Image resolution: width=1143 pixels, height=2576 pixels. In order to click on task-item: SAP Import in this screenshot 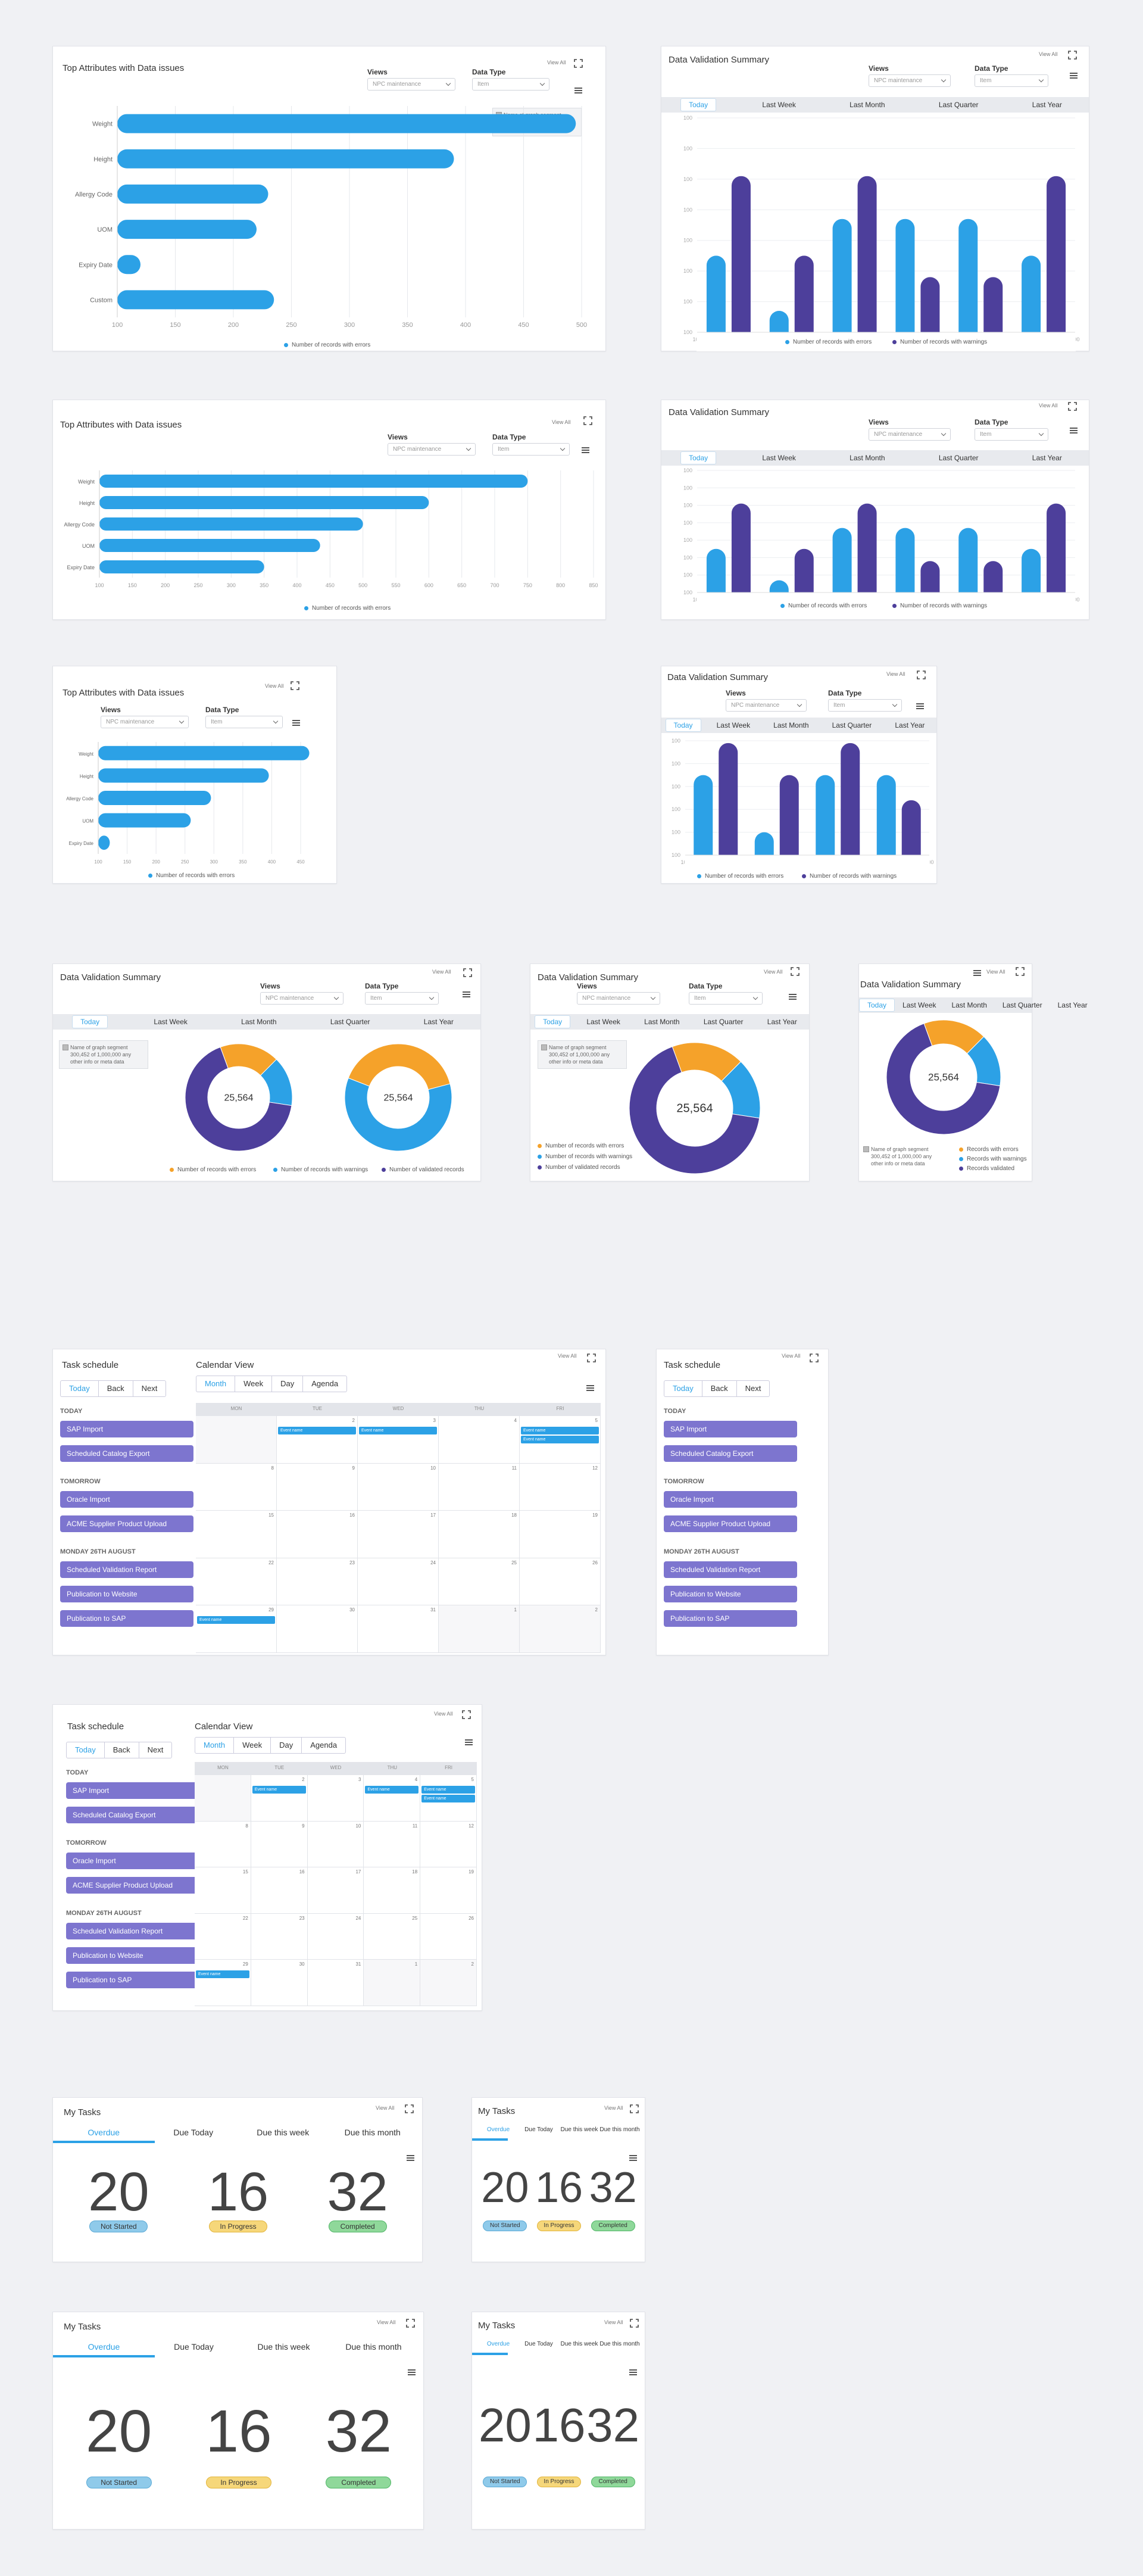, I will do `click(132, 1790)`.